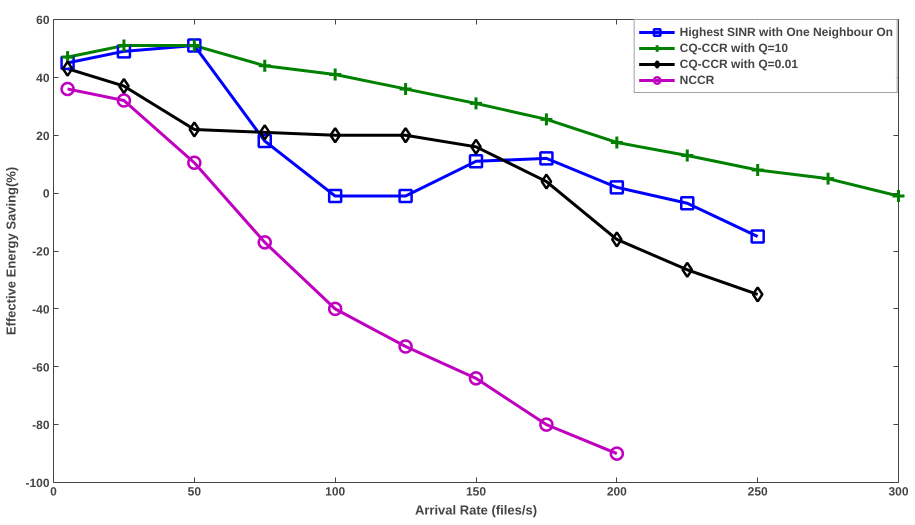 The width and height of the screenshot is (915, 525). What do you see at coordinates (335, 491) in the screenshot?
I see `x-tick-label: 100` at bounding box center [335, 491].